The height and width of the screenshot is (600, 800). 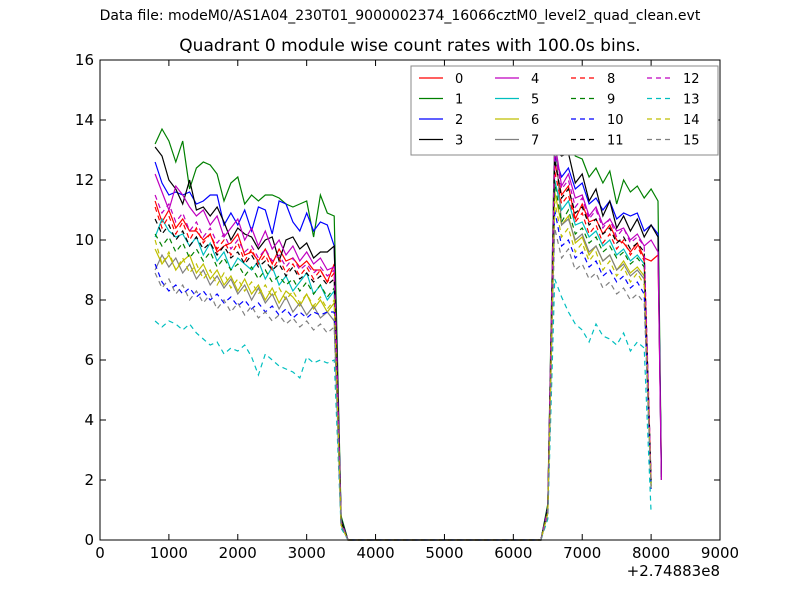 What do you see at coordinates (691, 79) in the screenshot?
I see `legend-label-12: 12` at bounding box center [691, 79].